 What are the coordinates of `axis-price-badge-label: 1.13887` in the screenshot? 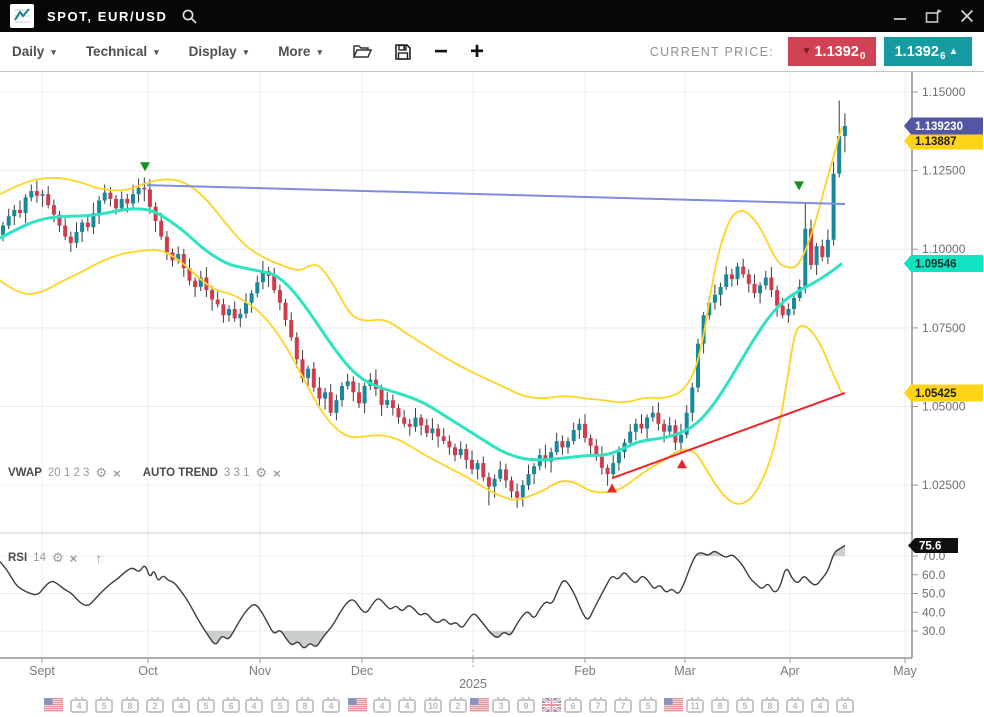 It's located at (936, 142).